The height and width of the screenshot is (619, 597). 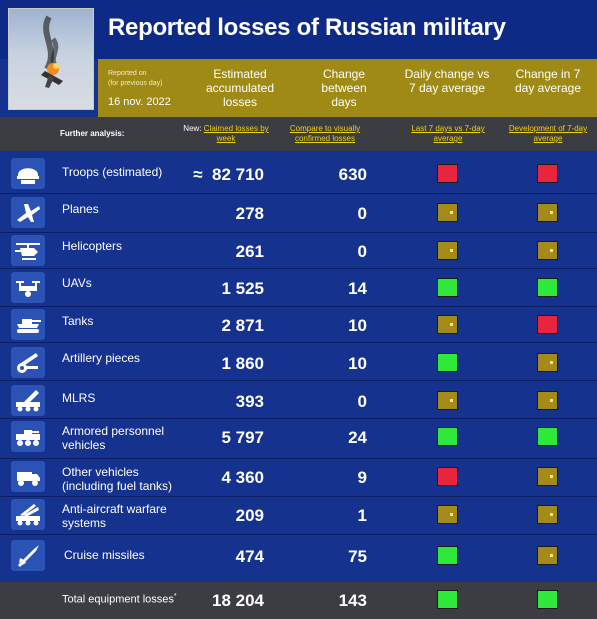 I want to click on row-value: 2 871, so click(x=242, y=325).